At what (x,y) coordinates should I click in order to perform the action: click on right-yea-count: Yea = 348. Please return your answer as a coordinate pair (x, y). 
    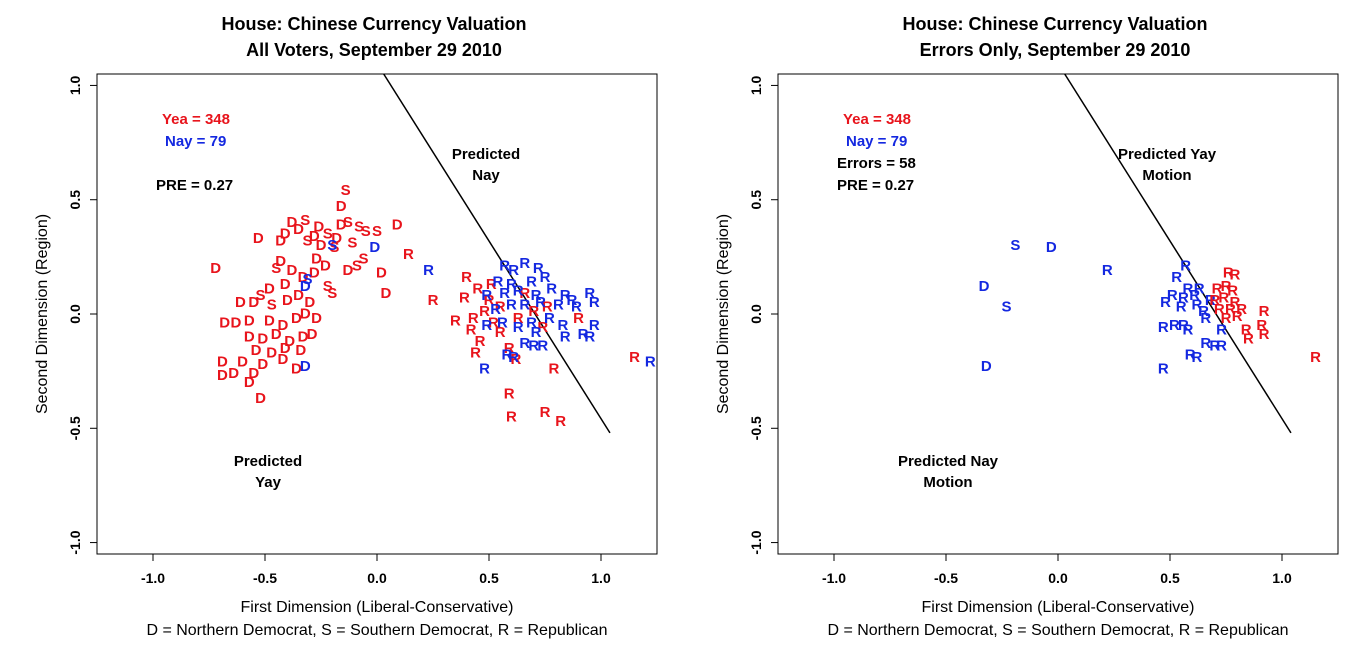
    Looking at the image, I should click on (877, 119).